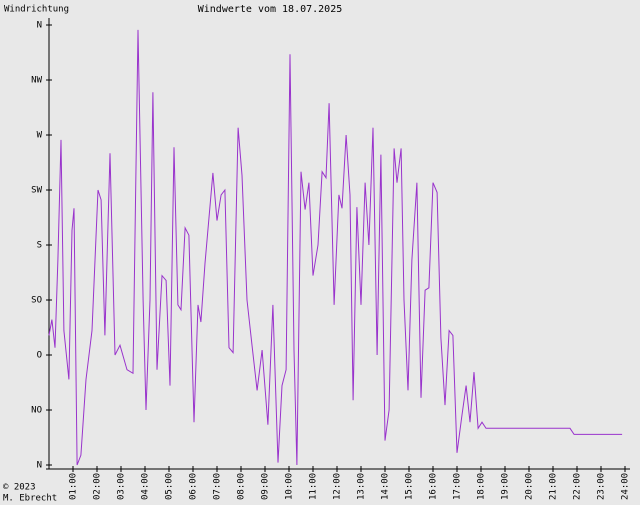 This screenshot has height=505, width=640. Describe the element at coordinates (39, 246) in the screenshot. I see `y-tick-label: S` at that location.